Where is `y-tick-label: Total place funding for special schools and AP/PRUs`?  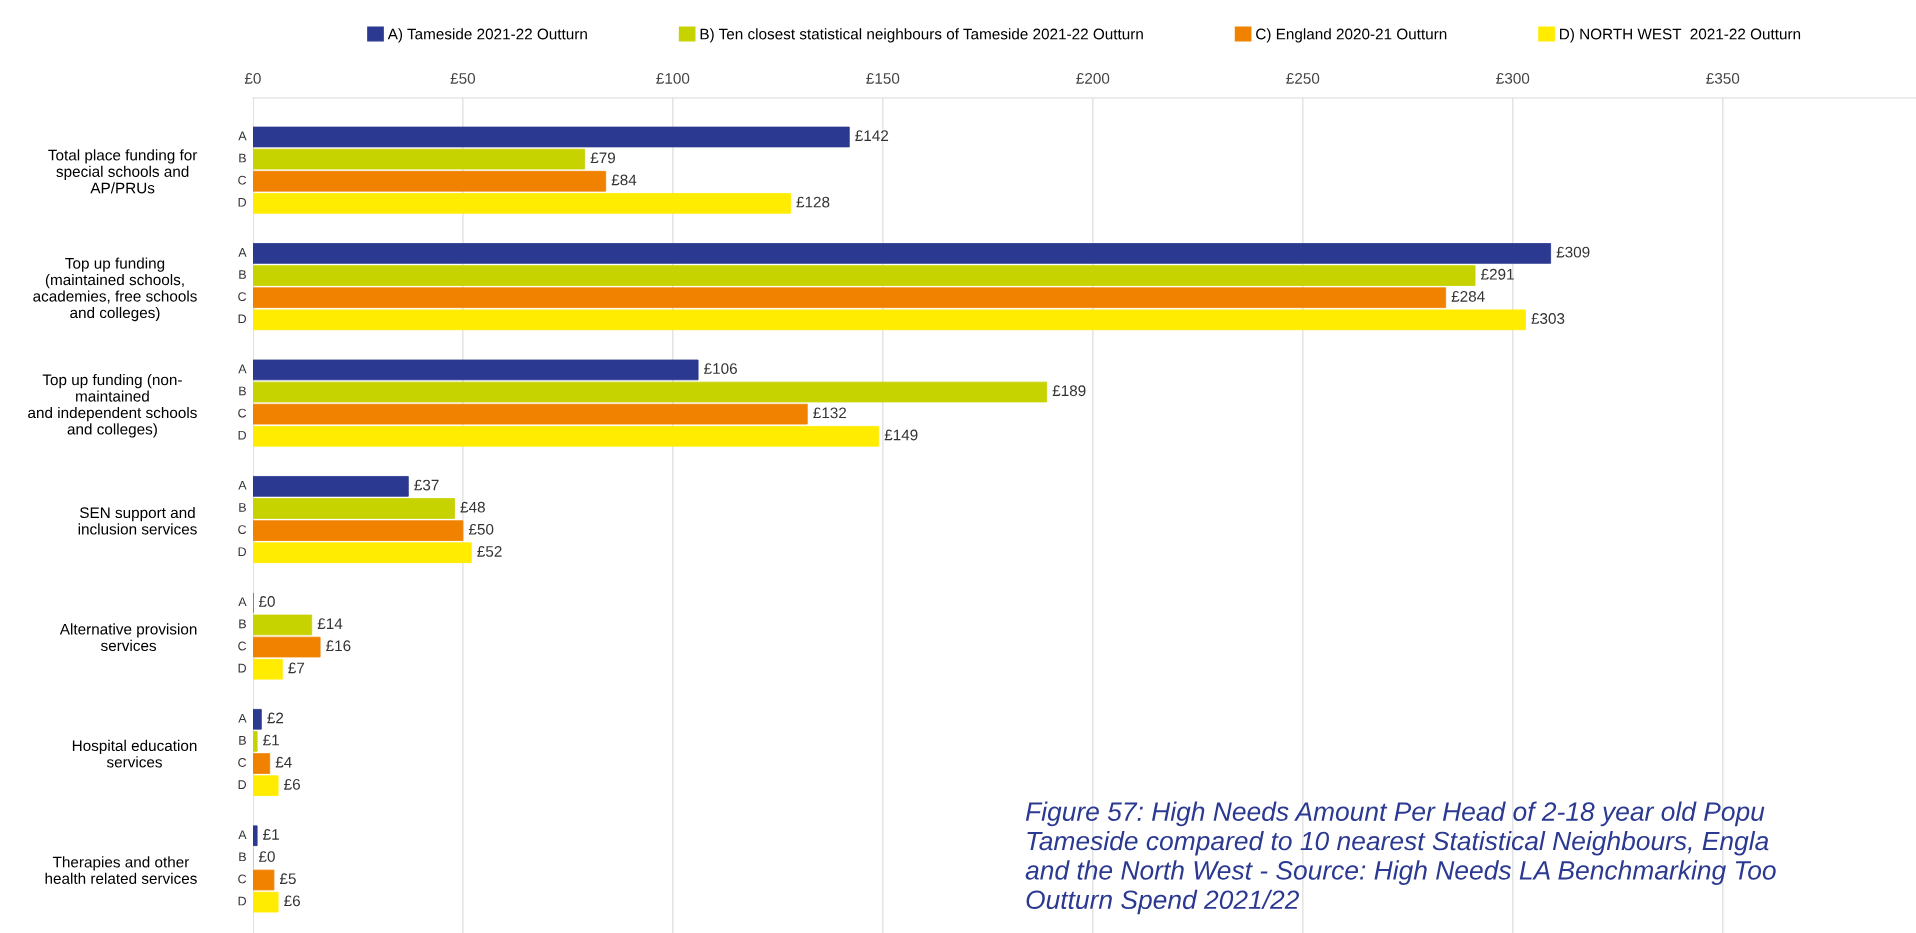
y-tick-label: Total place funding for special schools and AP/PRUs is located at coordinates (123, 171).